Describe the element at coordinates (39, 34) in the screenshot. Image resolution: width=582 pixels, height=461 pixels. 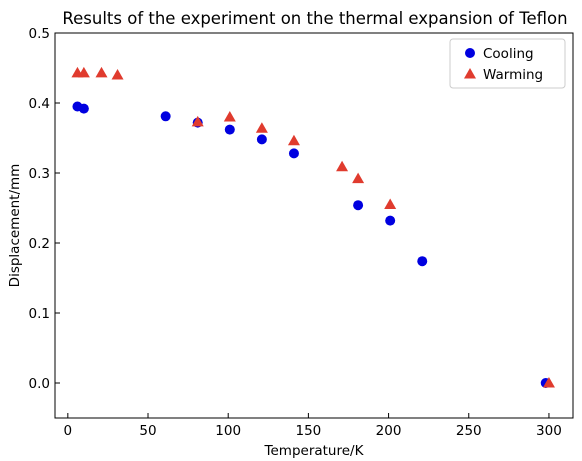
I see `y-tick-label: 0.5` at that location.